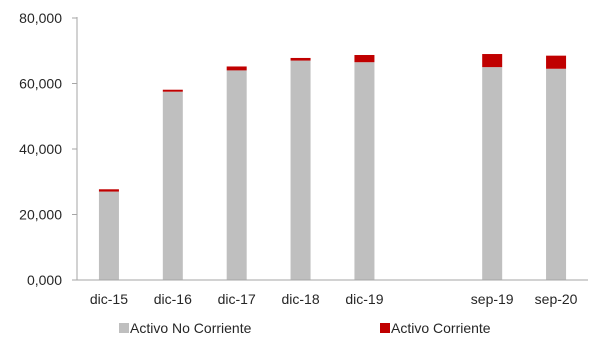 The height and width of the screenshot is (337, 589). What do you see at coordinates (40, 84) in the screenshot?
I see `y-tick-label: 60,000` at bounding box center [40, 84].